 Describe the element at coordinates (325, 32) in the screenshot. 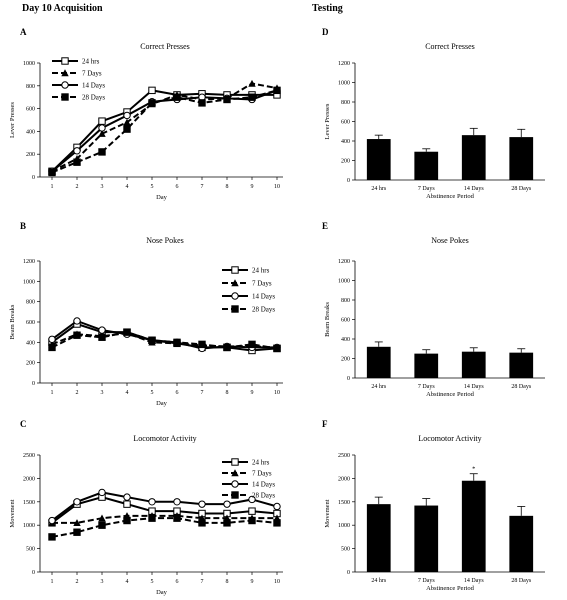

I see `panel-d-letter: D` at that location.